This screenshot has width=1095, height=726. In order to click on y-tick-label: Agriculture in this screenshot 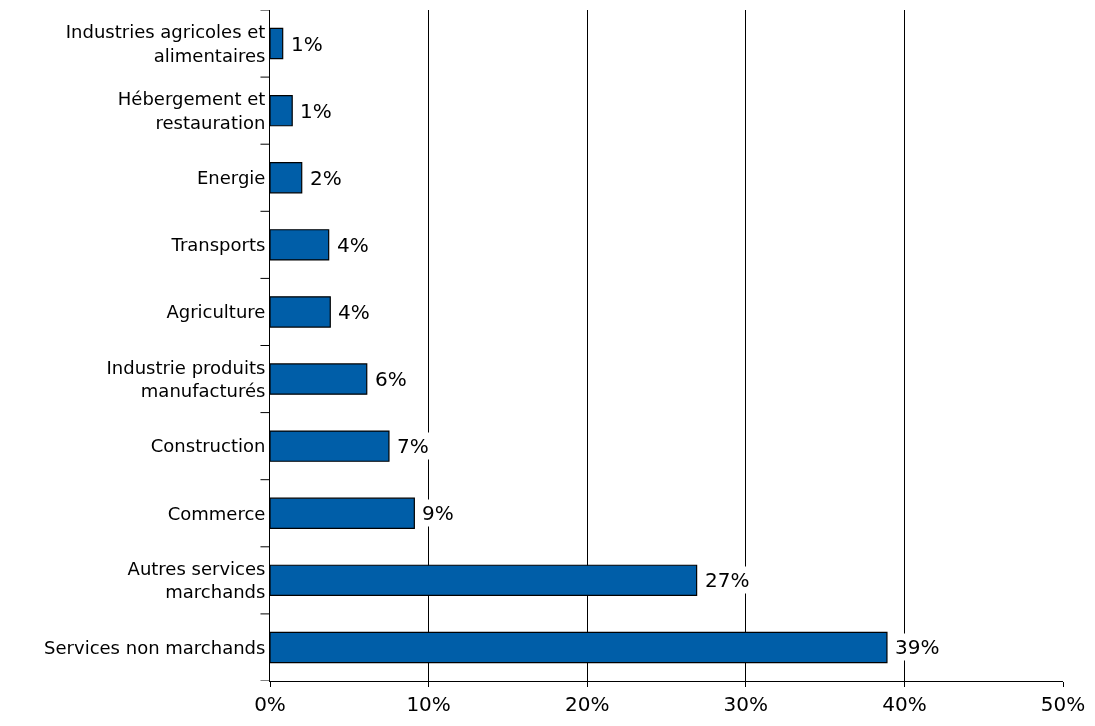, I will do `click(216, 312)`.